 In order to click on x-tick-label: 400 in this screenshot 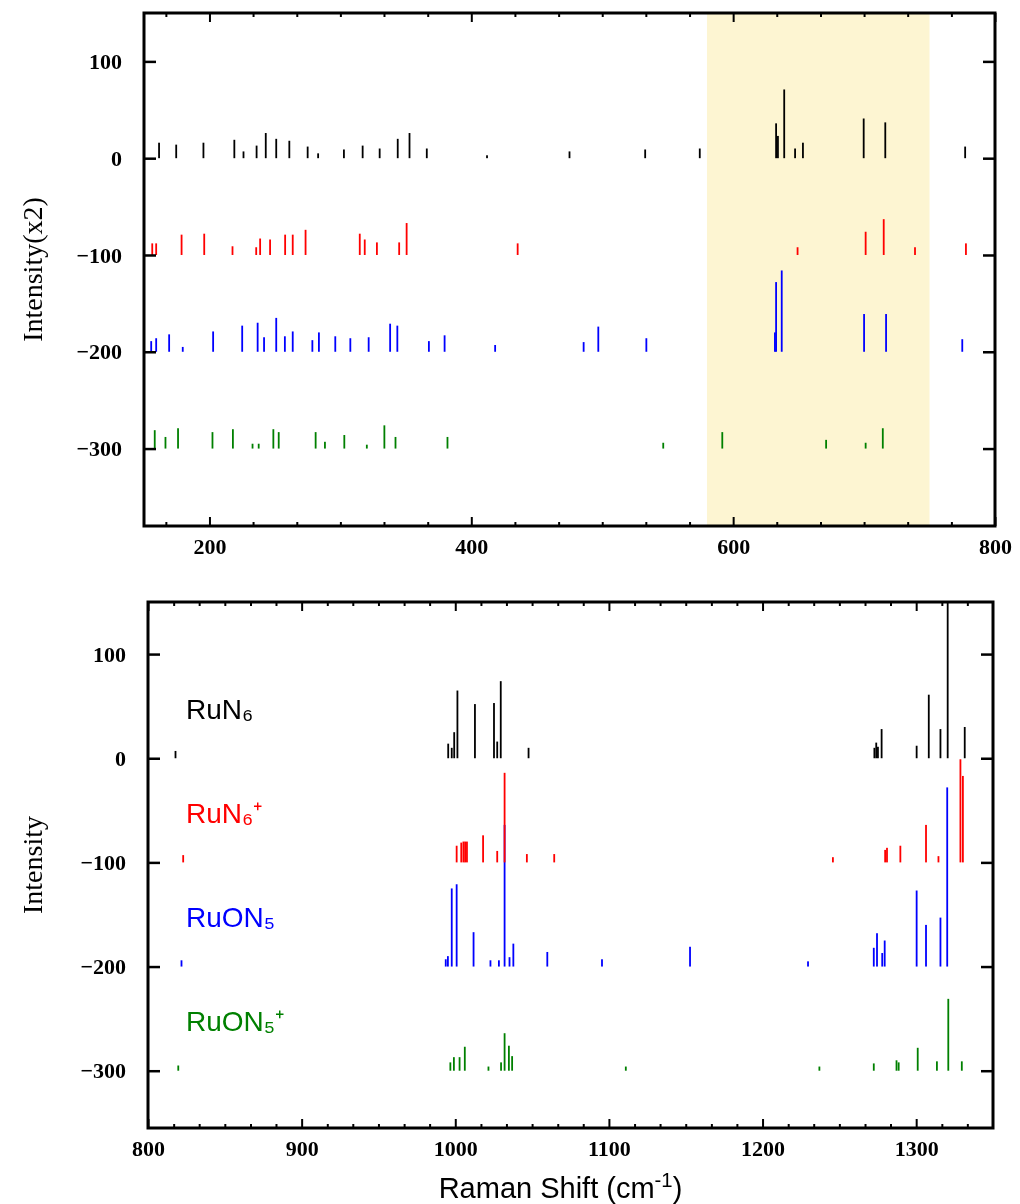, I will do `click(472, 546)`.